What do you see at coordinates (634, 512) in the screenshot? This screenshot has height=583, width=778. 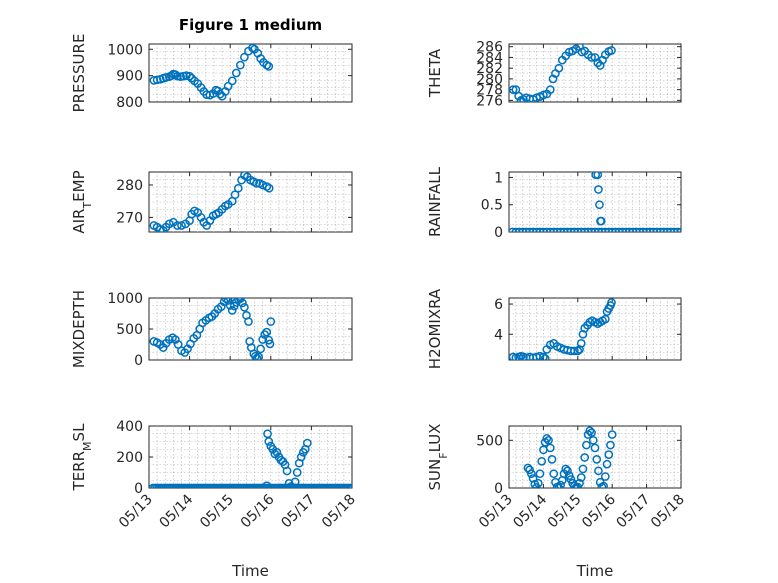 I see `x-tick-label: 05/17` at bounding box center [634, 512].